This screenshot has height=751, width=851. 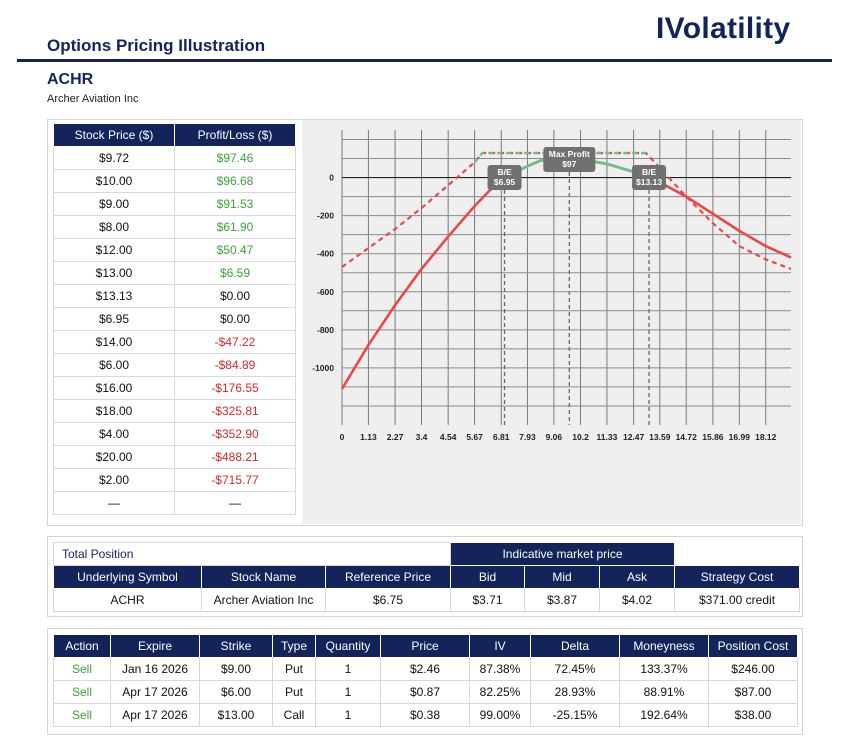 I want to click on total-position-caption: Total Position, so click(x=252, y=554).